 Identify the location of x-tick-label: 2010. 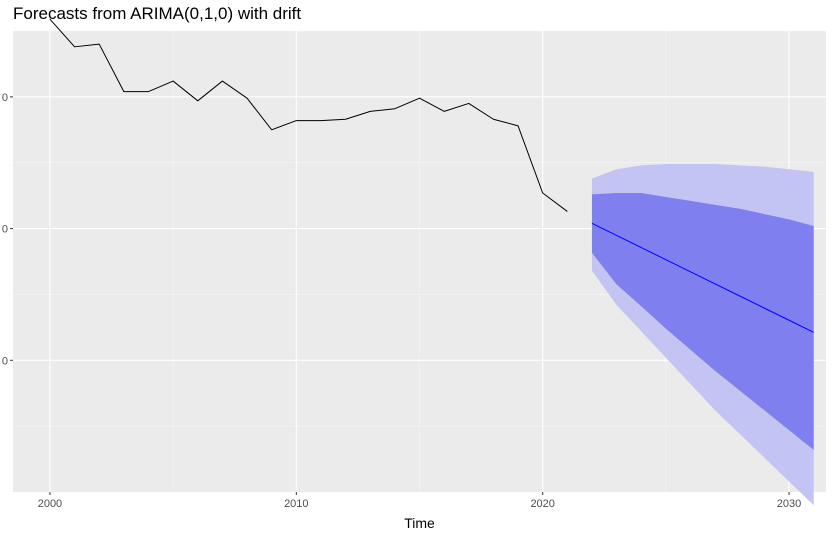
(296, 504).